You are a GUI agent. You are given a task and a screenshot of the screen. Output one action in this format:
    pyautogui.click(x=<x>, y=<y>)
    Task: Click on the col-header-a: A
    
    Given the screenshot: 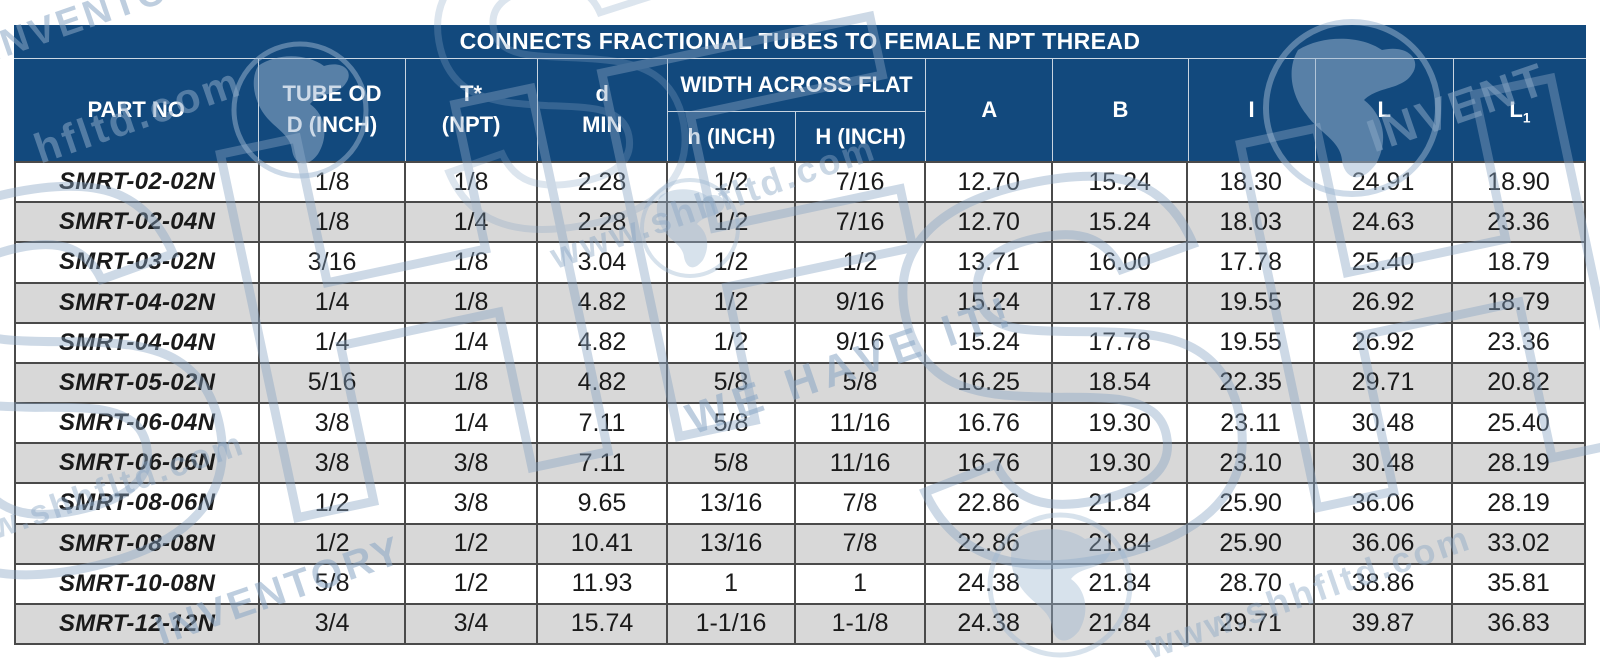 What is the action you would take?
    pyautogui.click(x=989, y=110)
    